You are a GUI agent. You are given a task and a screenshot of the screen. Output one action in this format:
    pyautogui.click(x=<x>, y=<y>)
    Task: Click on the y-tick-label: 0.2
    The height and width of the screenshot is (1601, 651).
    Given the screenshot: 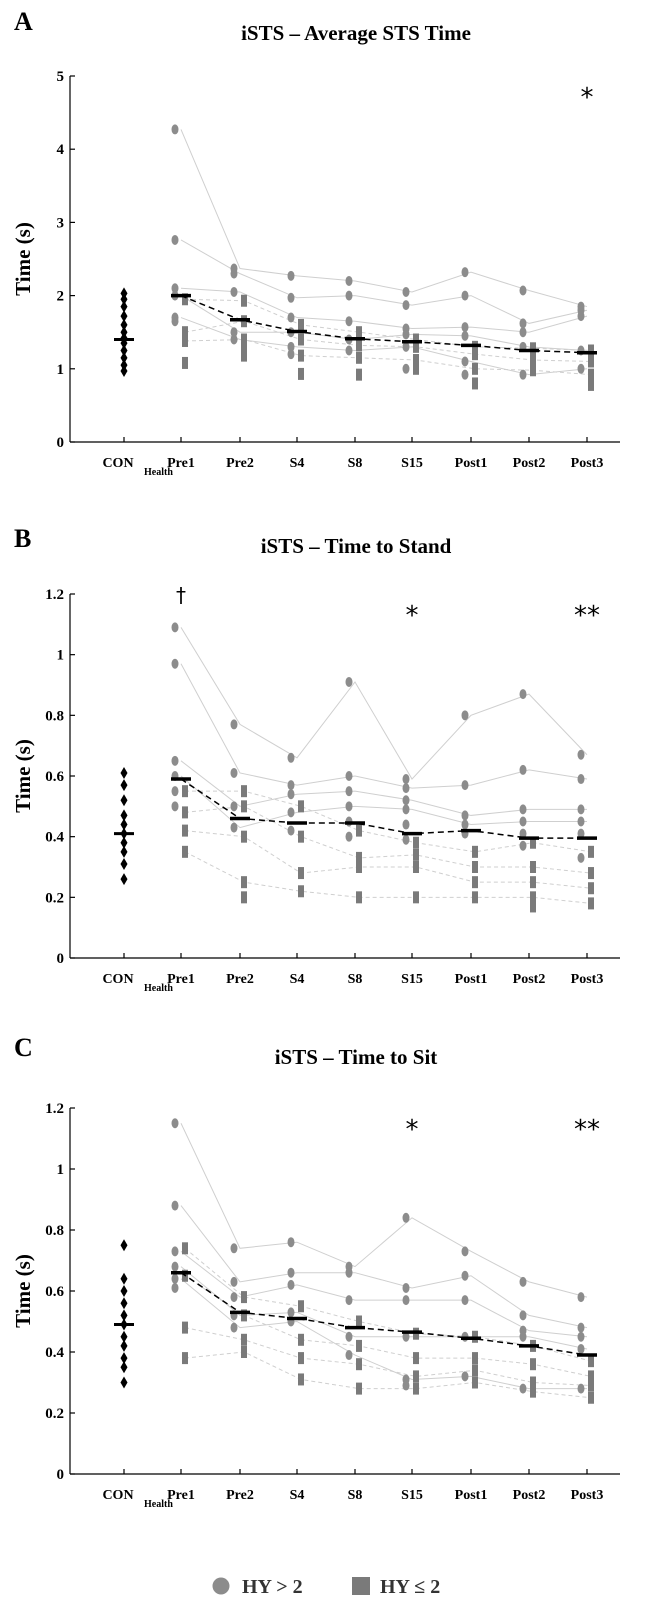 What is the action you would take?
    pyautogui.click(x=54, y=898)
    